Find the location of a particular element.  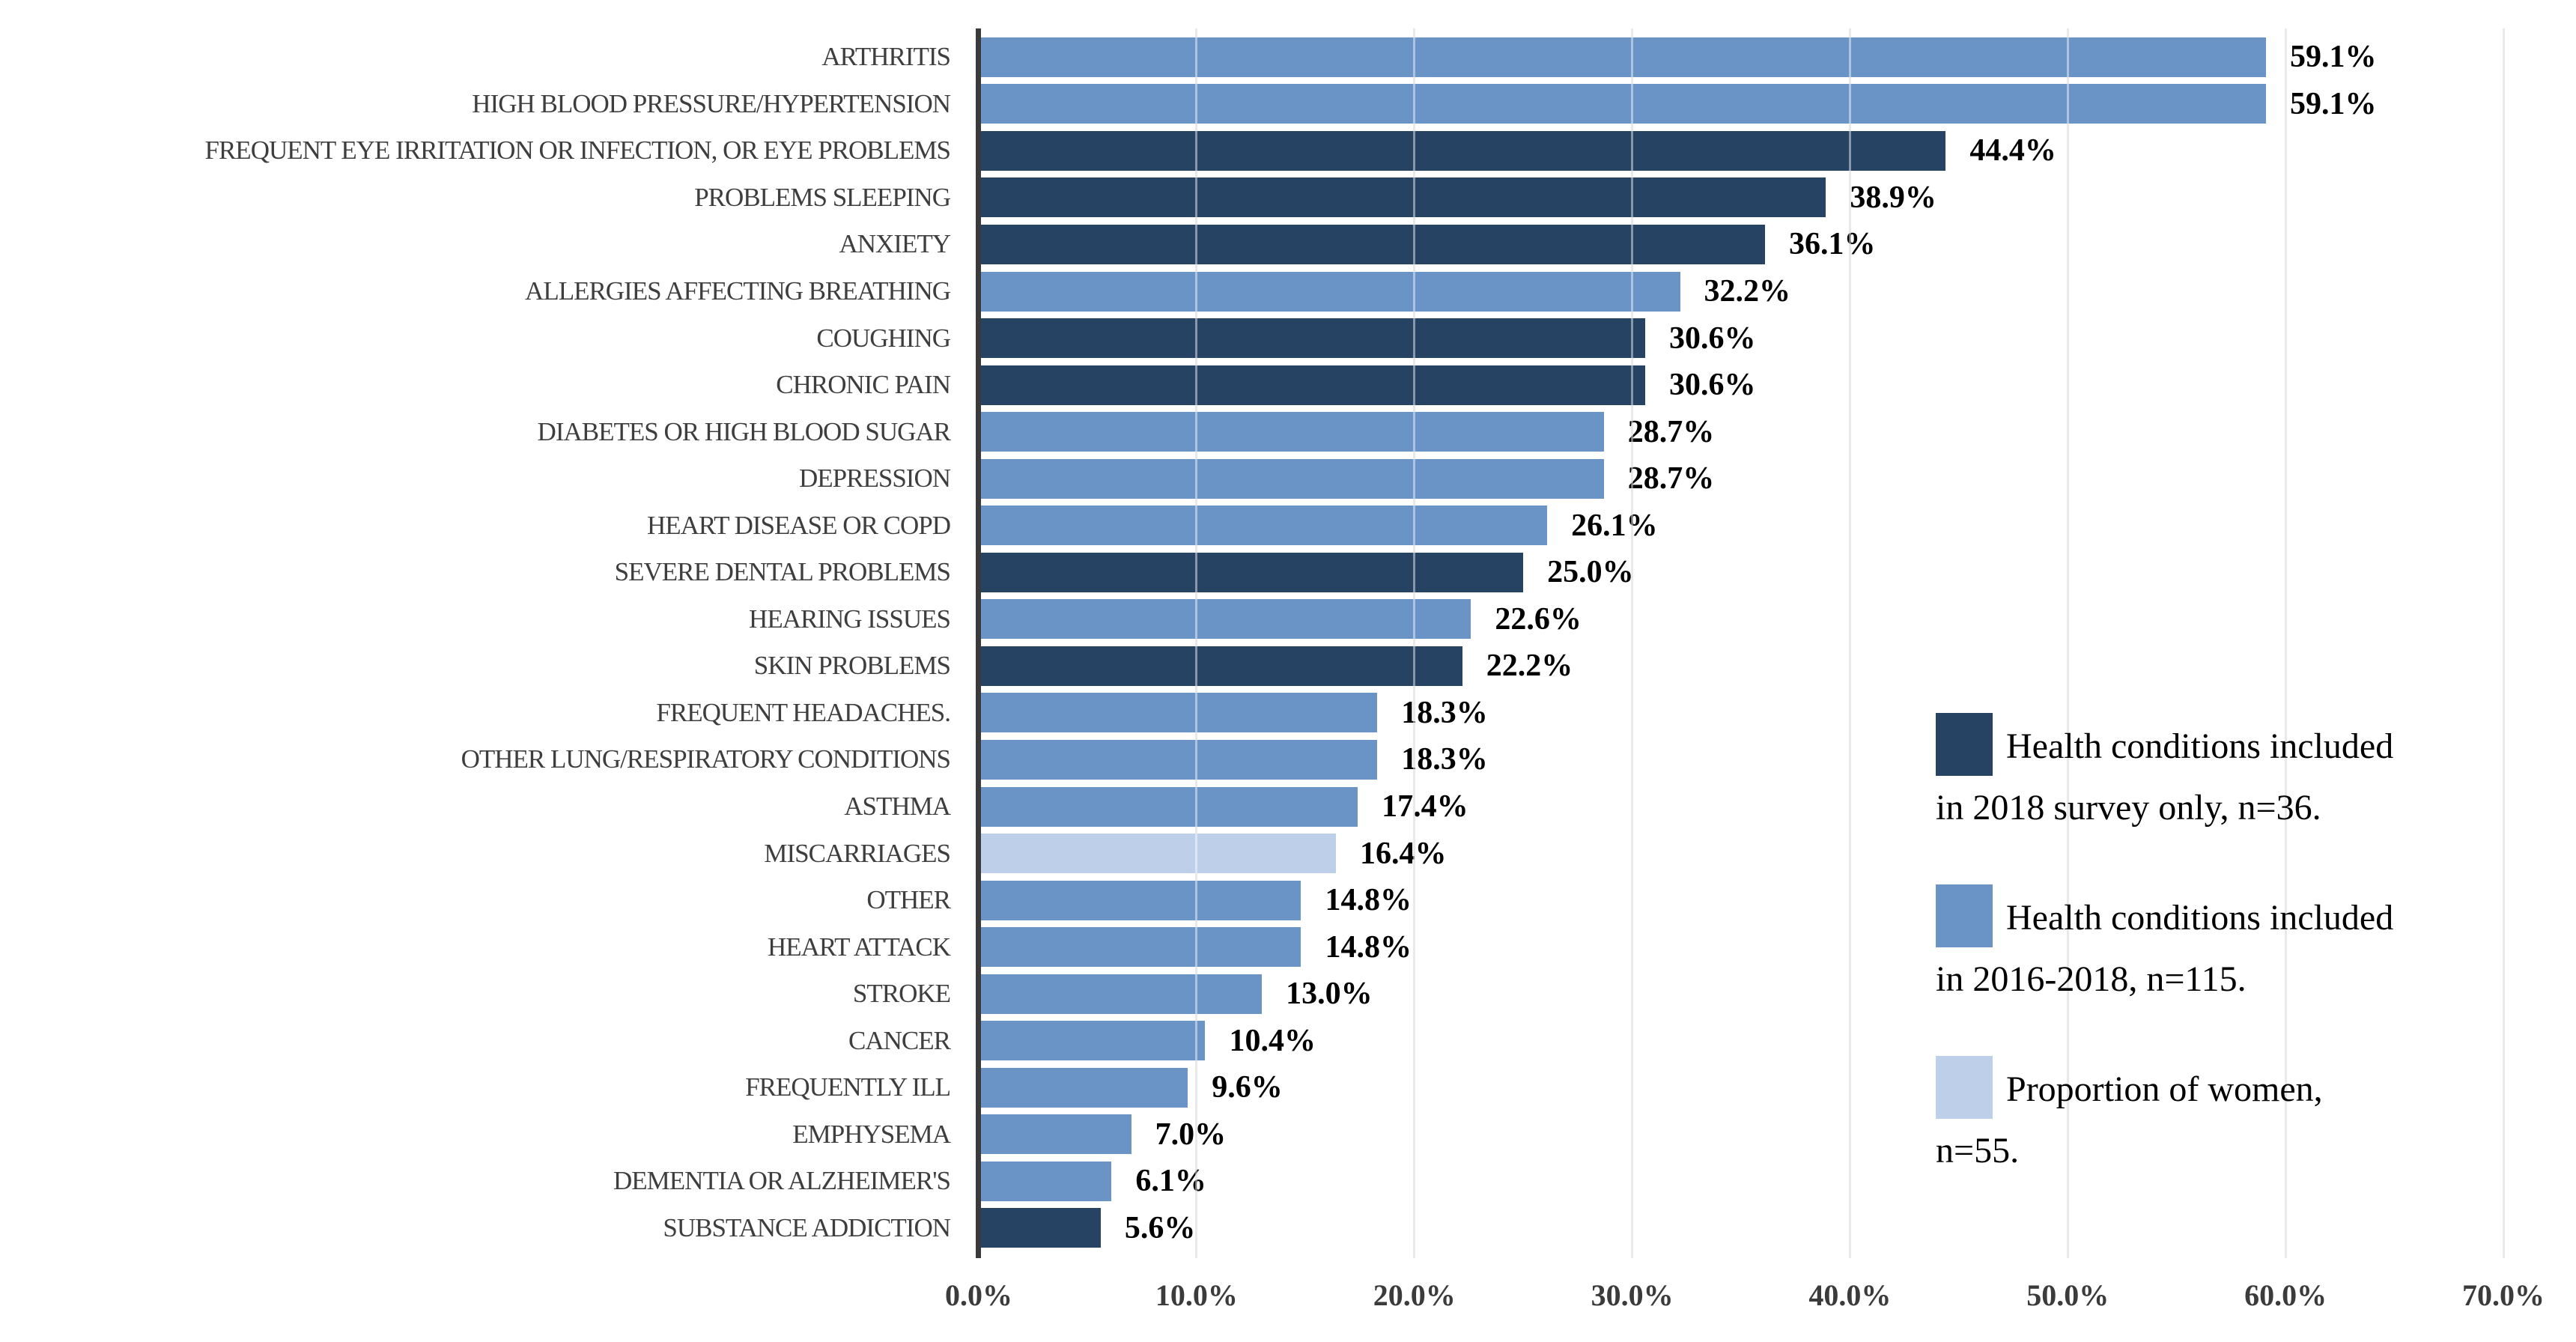

category-label: HIGH BLOOD PRESSURE/HYPERTENSION is located at coordinates (711, 103).